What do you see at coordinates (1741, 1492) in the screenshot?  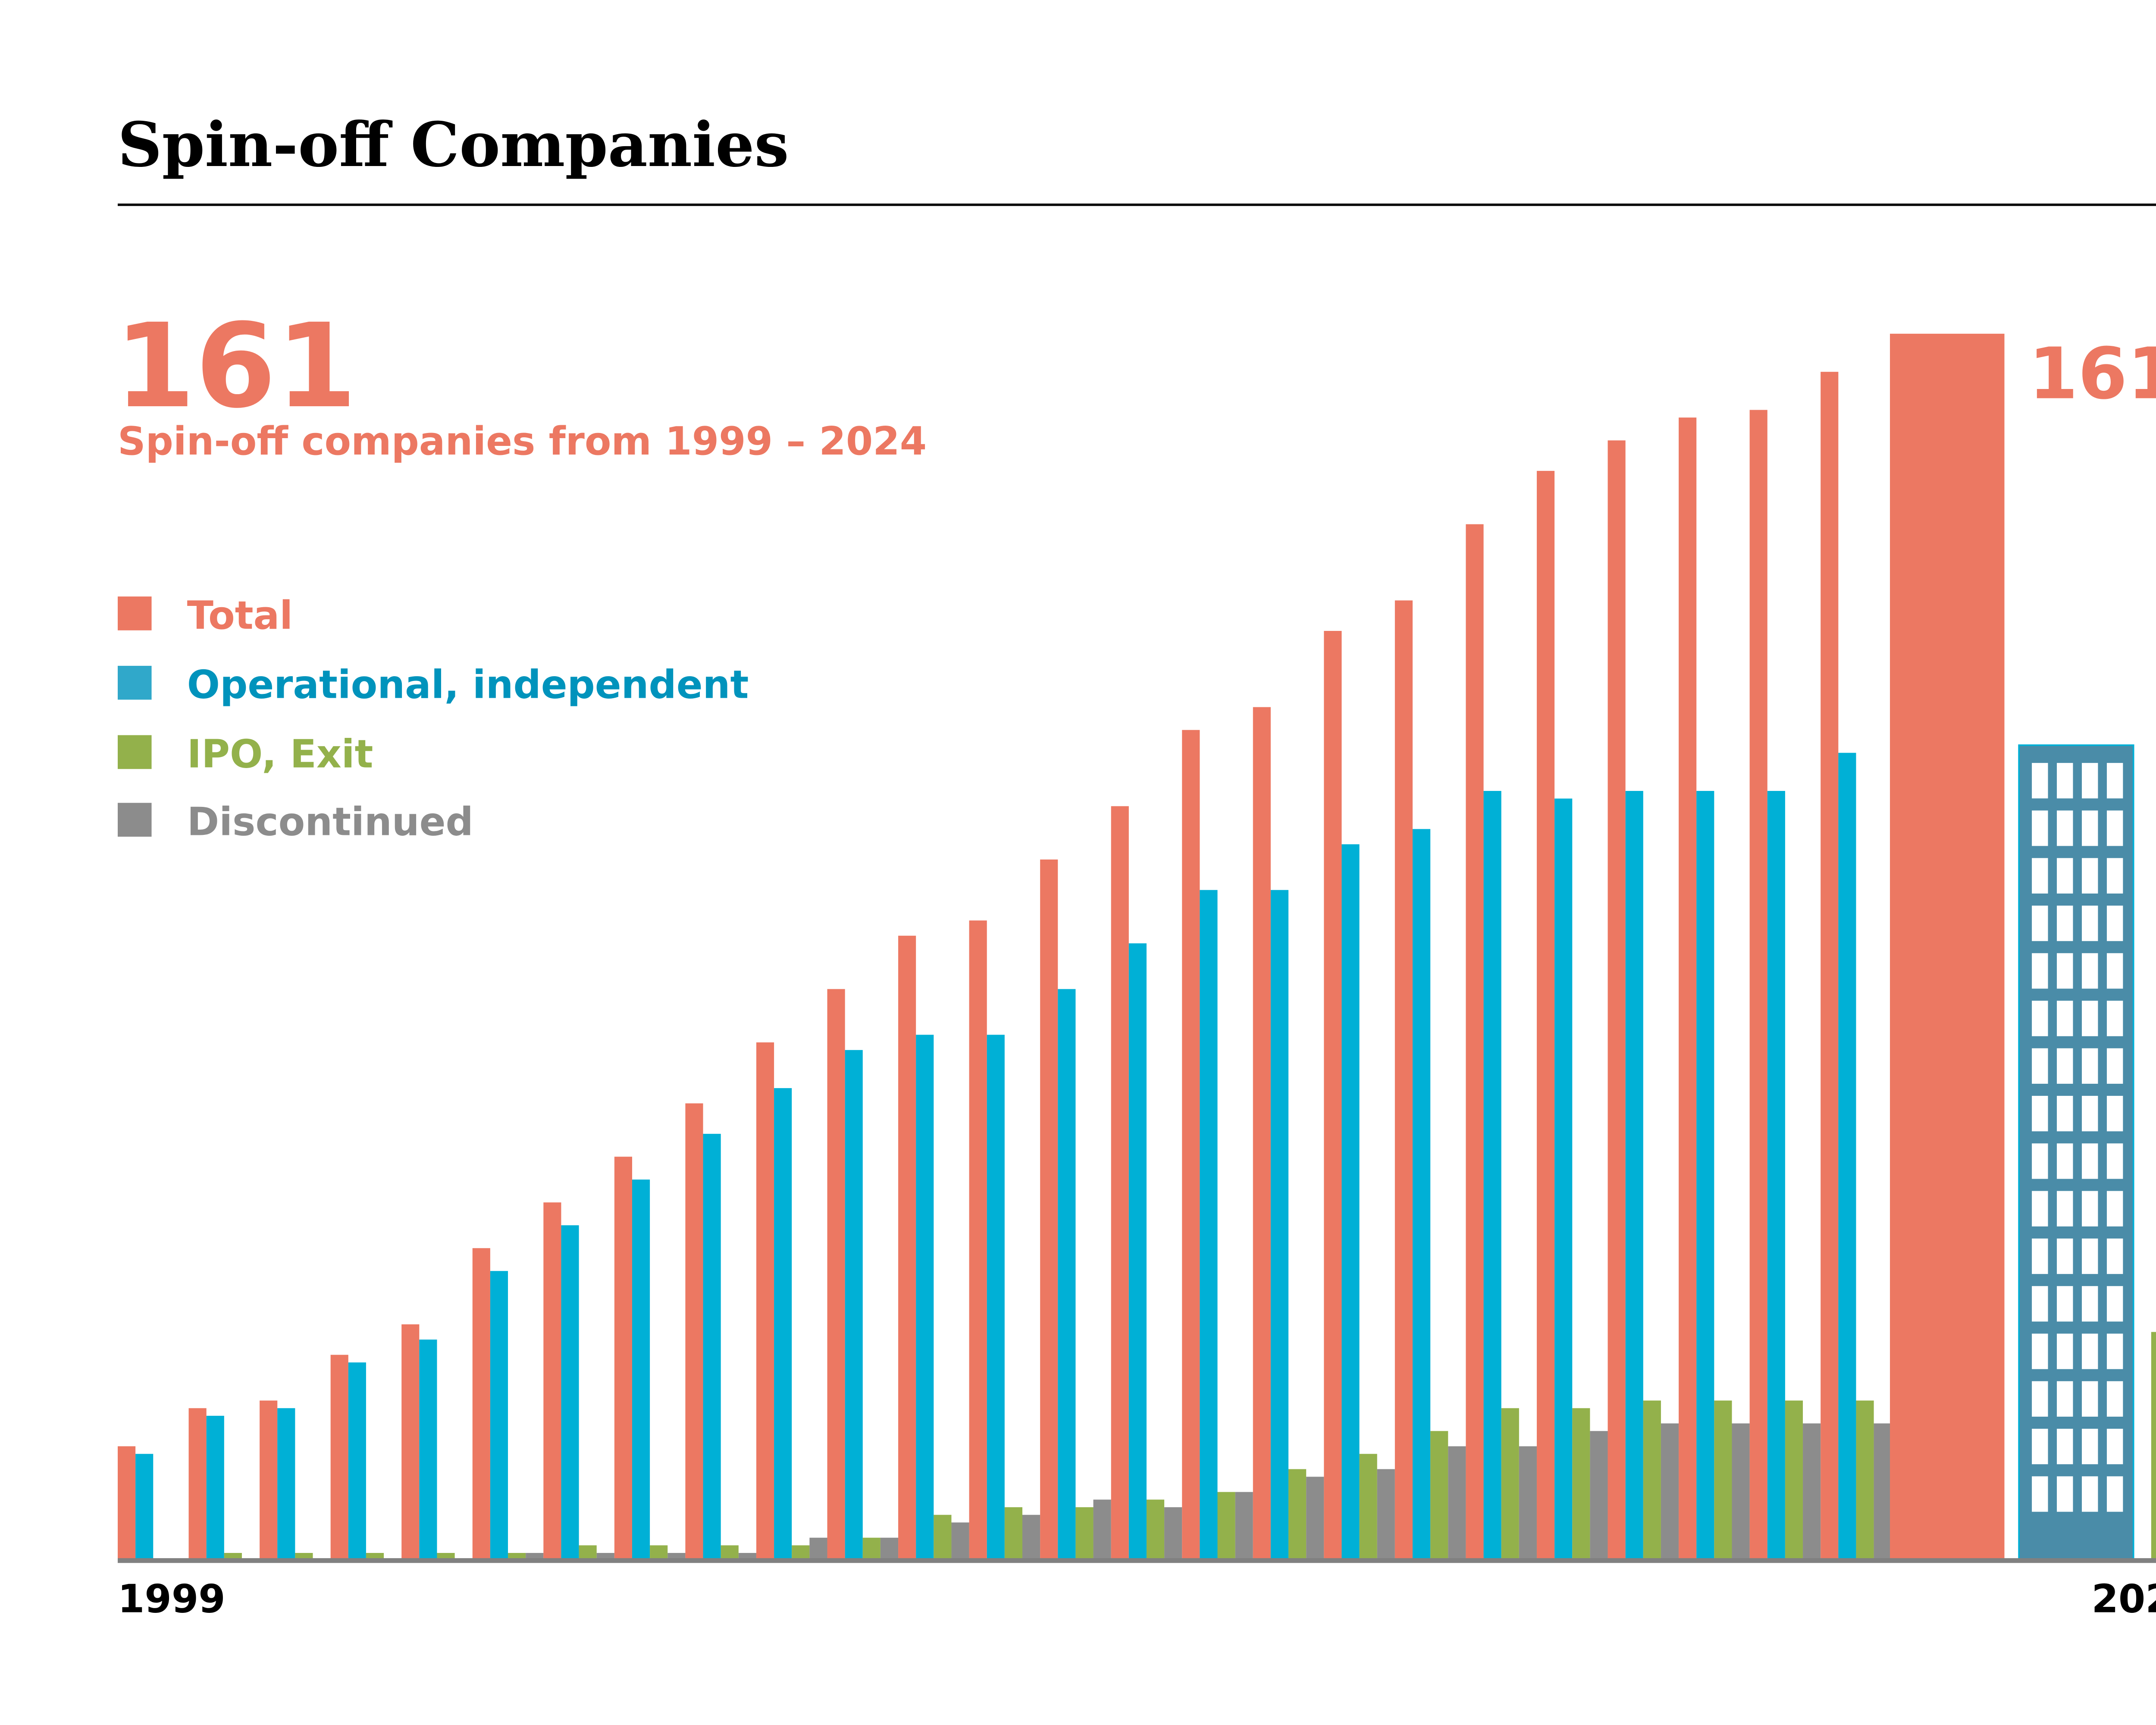 I see `bar-discontinued-2021` at bounding box center [1741, 1492].